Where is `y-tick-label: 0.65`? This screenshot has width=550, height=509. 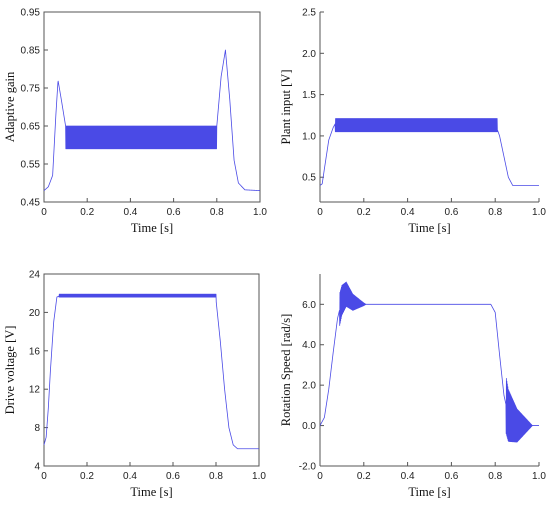
y-tick-label: 0.65 is located at coordinates (31, 127).